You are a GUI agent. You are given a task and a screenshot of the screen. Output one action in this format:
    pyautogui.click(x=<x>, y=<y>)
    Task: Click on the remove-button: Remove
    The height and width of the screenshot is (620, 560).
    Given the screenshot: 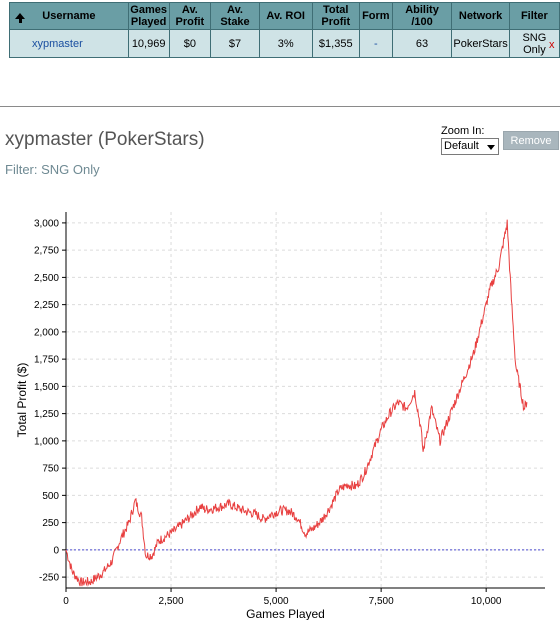 What is the action you would take?
    pyautogui.click(x=531, y=140)
    